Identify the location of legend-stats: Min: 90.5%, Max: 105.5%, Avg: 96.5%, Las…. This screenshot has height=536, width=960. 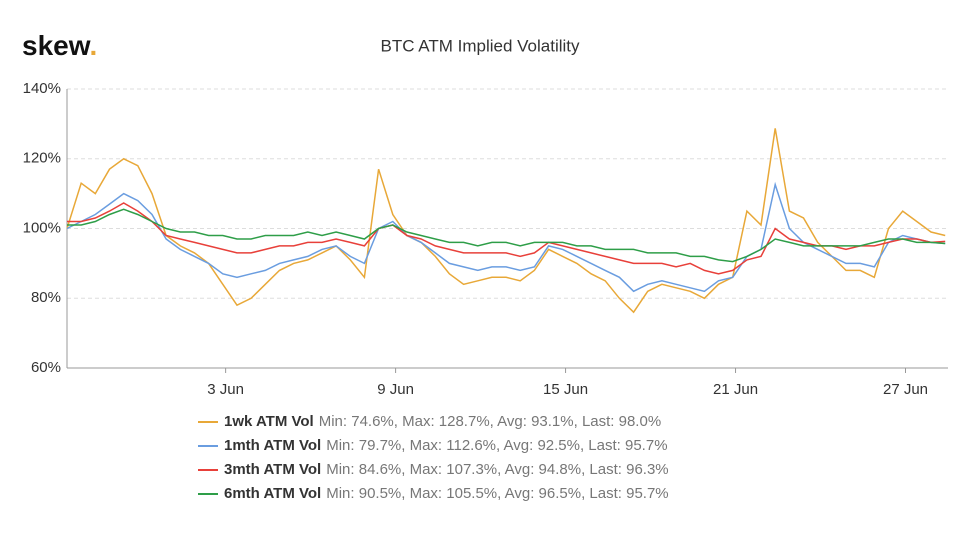
(497, 493).